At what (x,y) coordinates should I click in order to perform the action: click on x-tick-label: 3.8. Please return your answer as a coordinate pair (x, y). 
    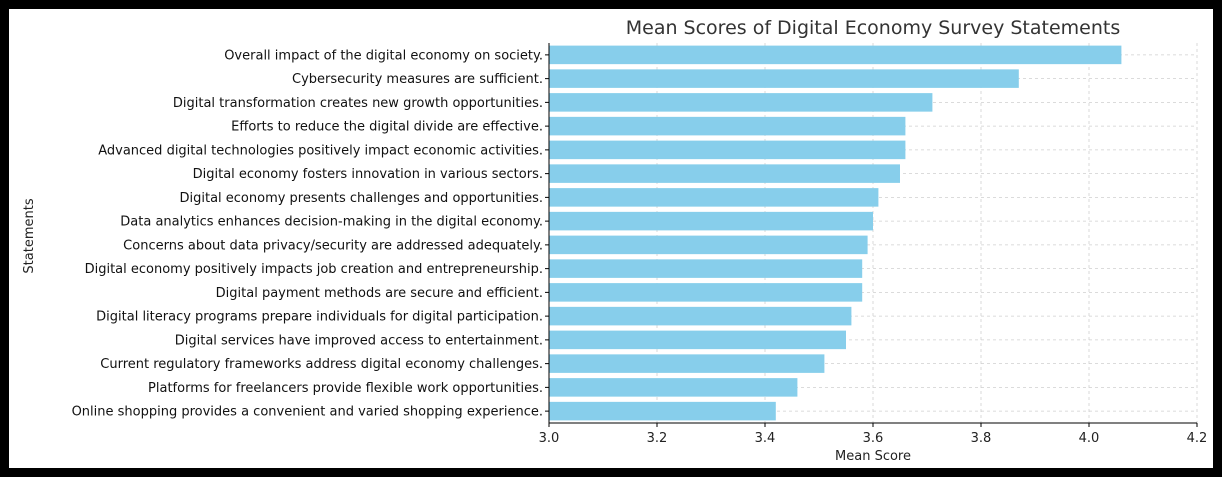
    Looking at the image, I should click on (981, 438).